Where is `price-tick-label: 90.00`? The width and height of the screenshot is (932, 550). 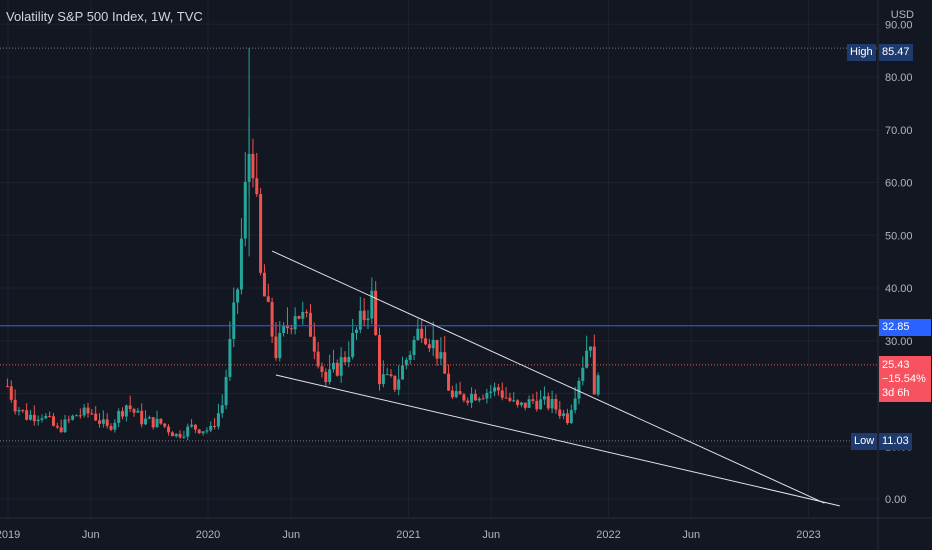 price-tick-label: 90.00 is located at coordinates (899, 25).